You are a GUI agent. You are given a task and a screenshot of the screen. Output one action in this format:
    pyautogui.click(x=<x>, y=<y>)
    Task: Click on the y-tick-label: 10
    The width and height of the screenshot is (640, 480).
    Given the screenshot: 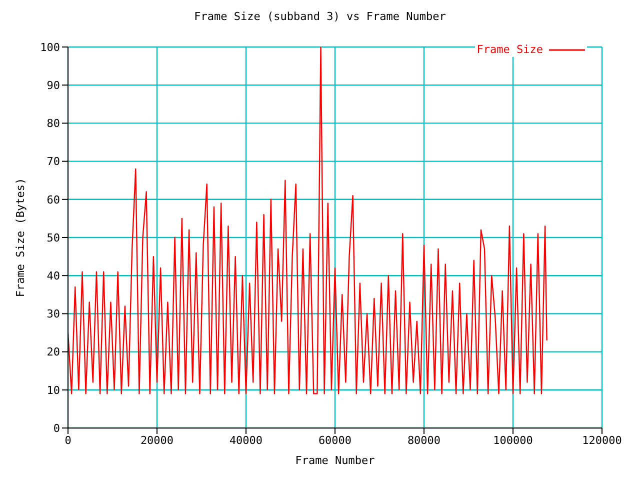 What is the action you would take?
    pyautogui.click(x=53, y=390)
    